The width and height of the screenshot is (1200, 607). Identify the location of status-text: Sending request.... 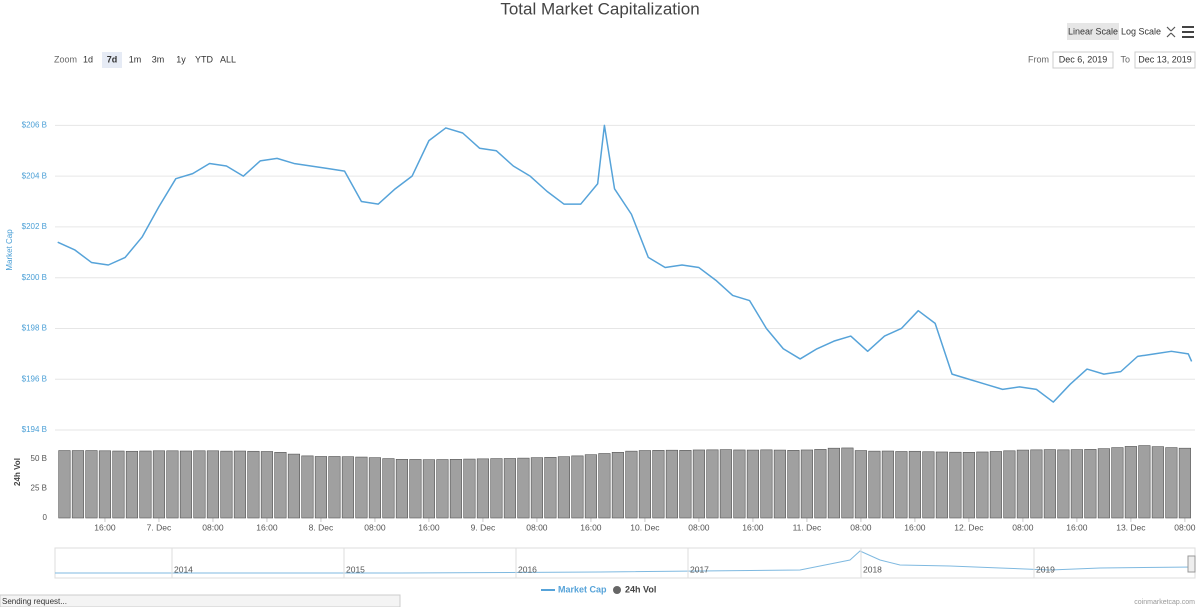
(34, 601).